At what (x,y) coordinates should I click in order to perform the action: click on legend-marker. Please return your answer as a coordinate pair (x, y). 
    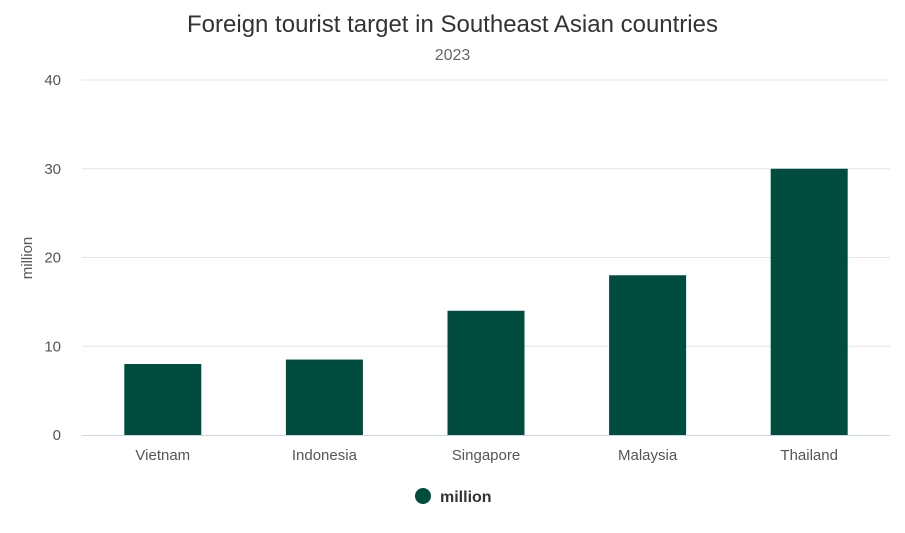
    Looking at the image, I should click on (423, 496).